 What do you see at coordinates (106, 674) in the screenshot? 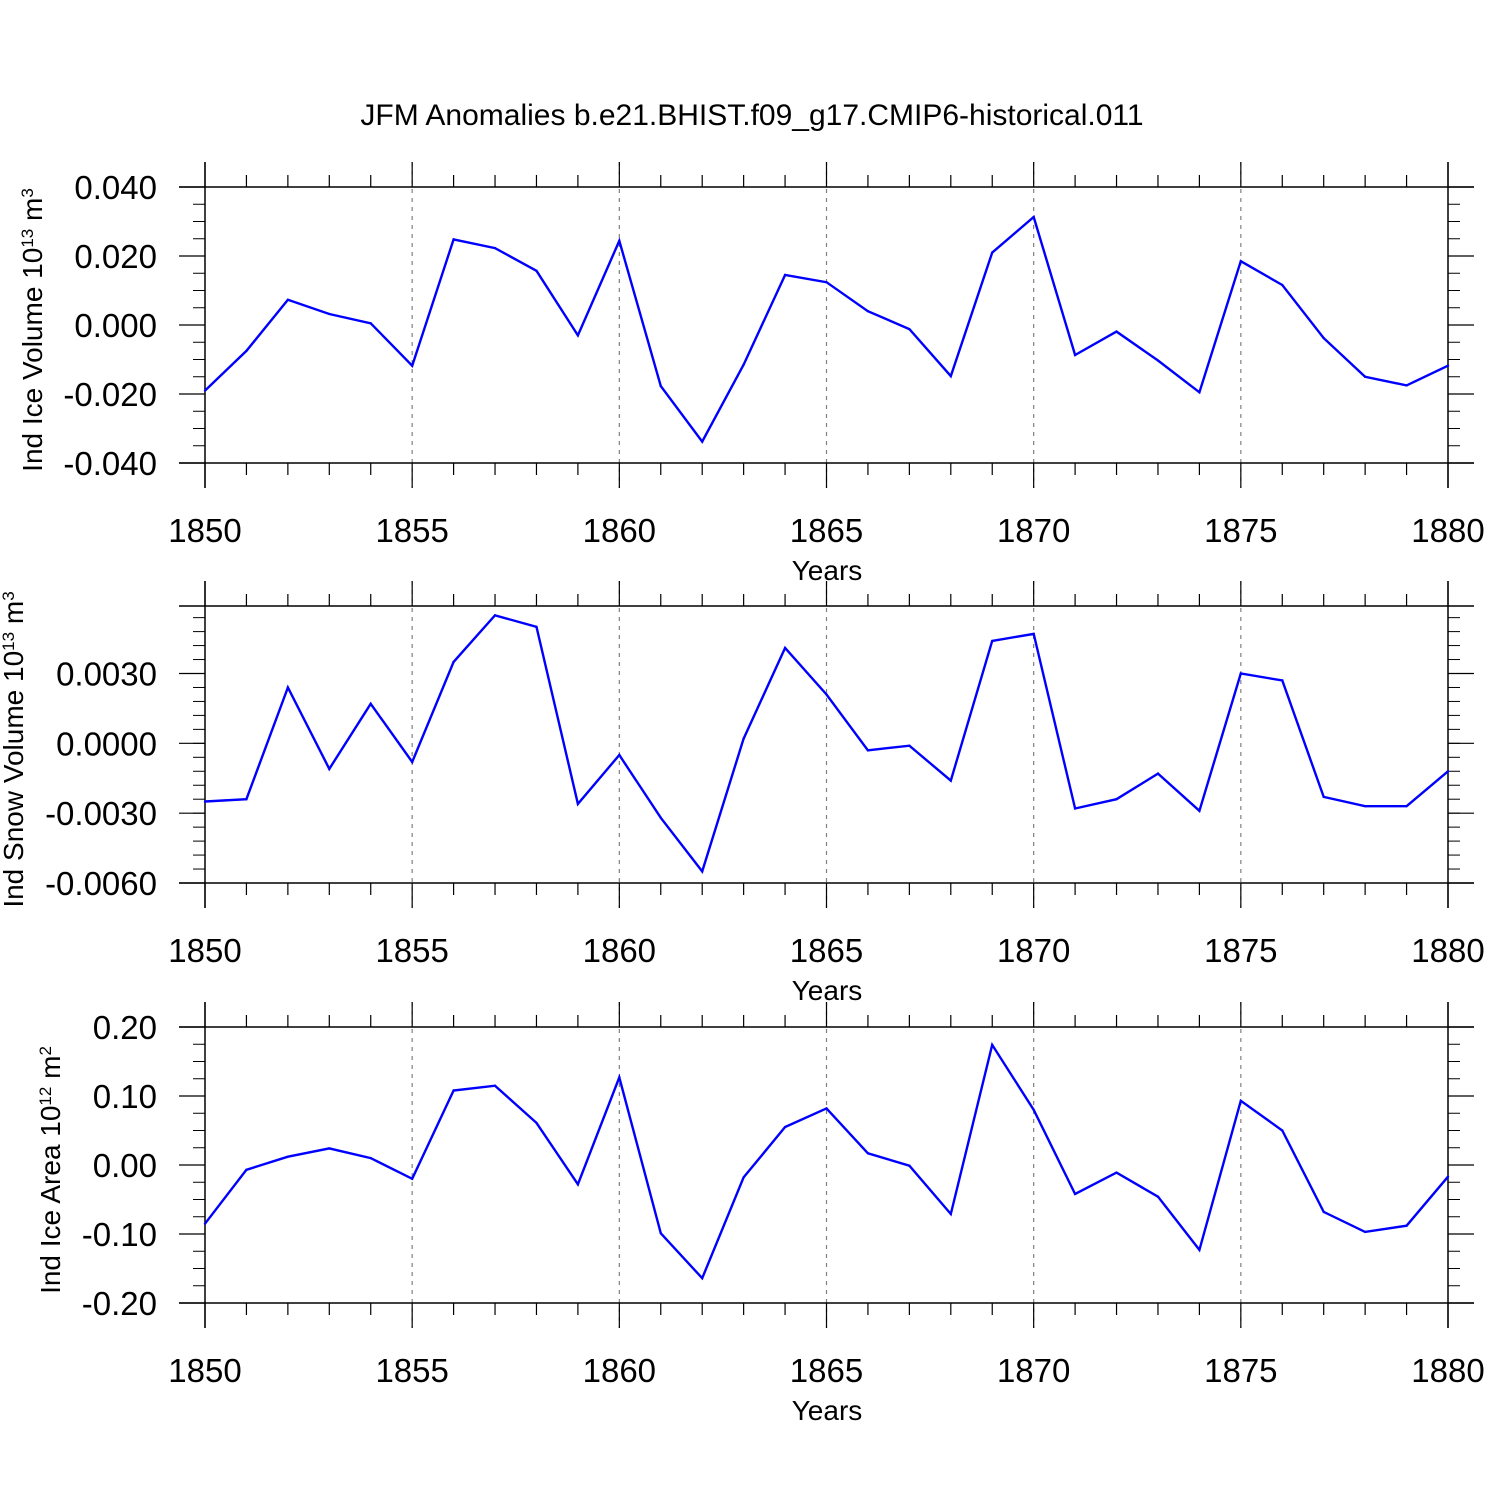
I see `y-tick-label: 0.0030` at bounding box center [106, 674].